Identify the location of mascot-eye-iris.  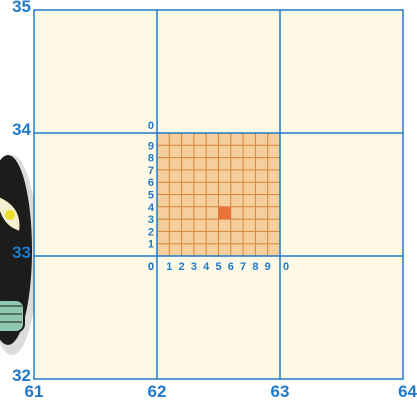
(10, 215).